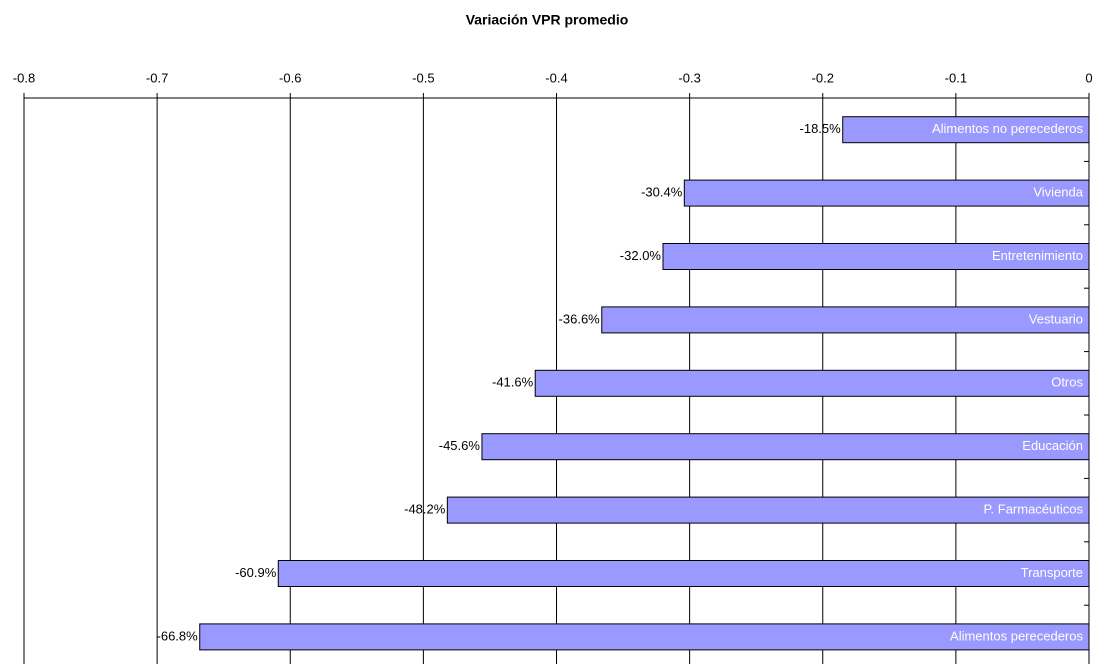 This screenshot has height=664, width=1095. Describe the element at coordinates (556, 77) in the screenshot. I see `x-tick-label: -0.4` at that location.